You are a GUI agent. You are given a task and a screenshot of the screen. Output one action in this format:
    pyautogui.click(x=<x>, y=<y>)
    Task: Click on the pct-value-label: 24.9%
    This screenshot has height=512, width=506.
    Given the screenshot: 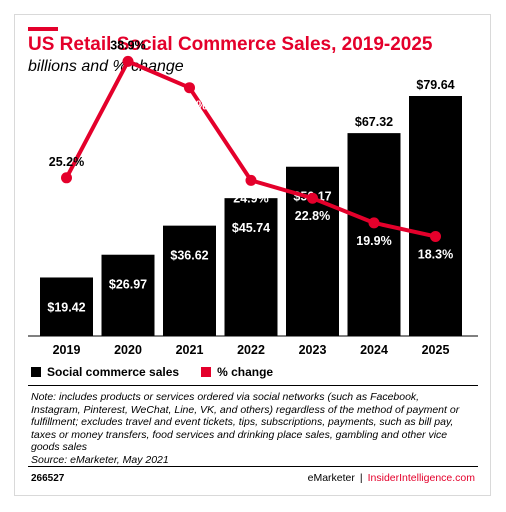 What is the action you would take?
    pyautogui.click(x=250, y=198)
    